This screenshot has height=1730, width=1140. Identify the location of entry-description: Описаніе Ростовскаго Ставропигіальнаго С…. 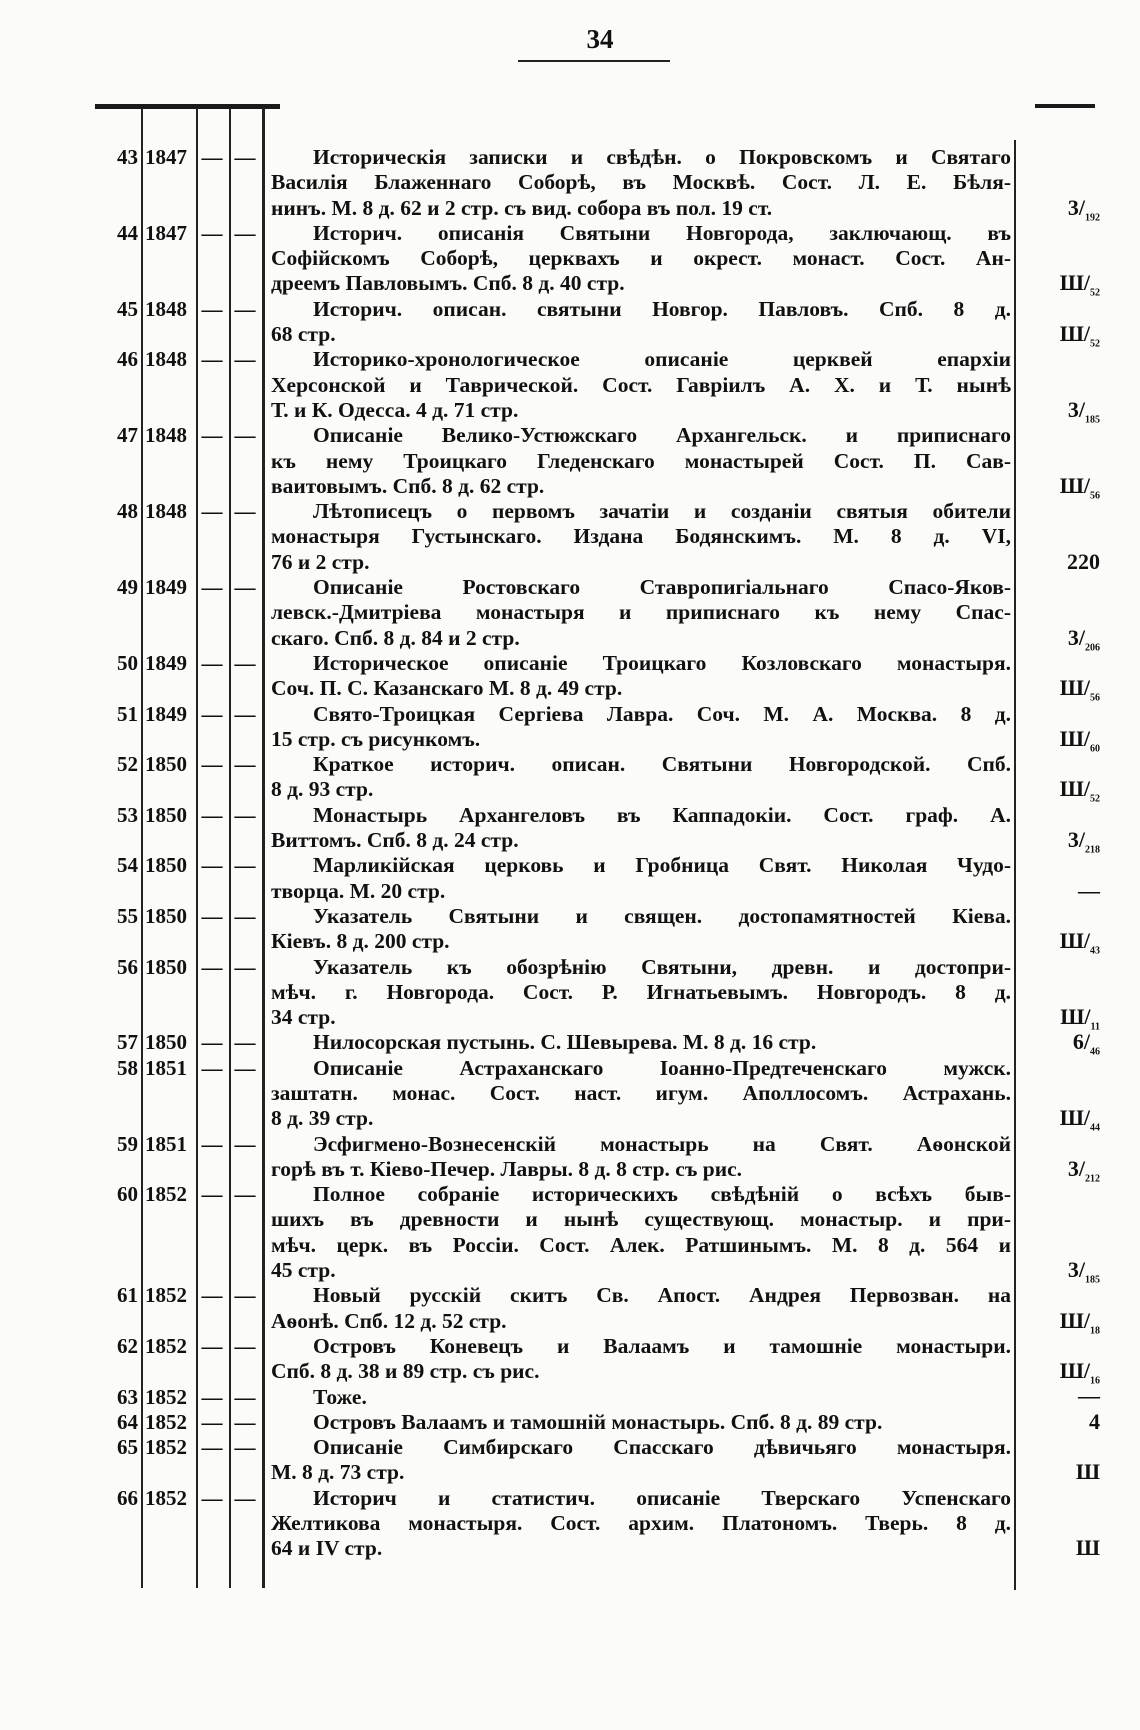
(641, 613).